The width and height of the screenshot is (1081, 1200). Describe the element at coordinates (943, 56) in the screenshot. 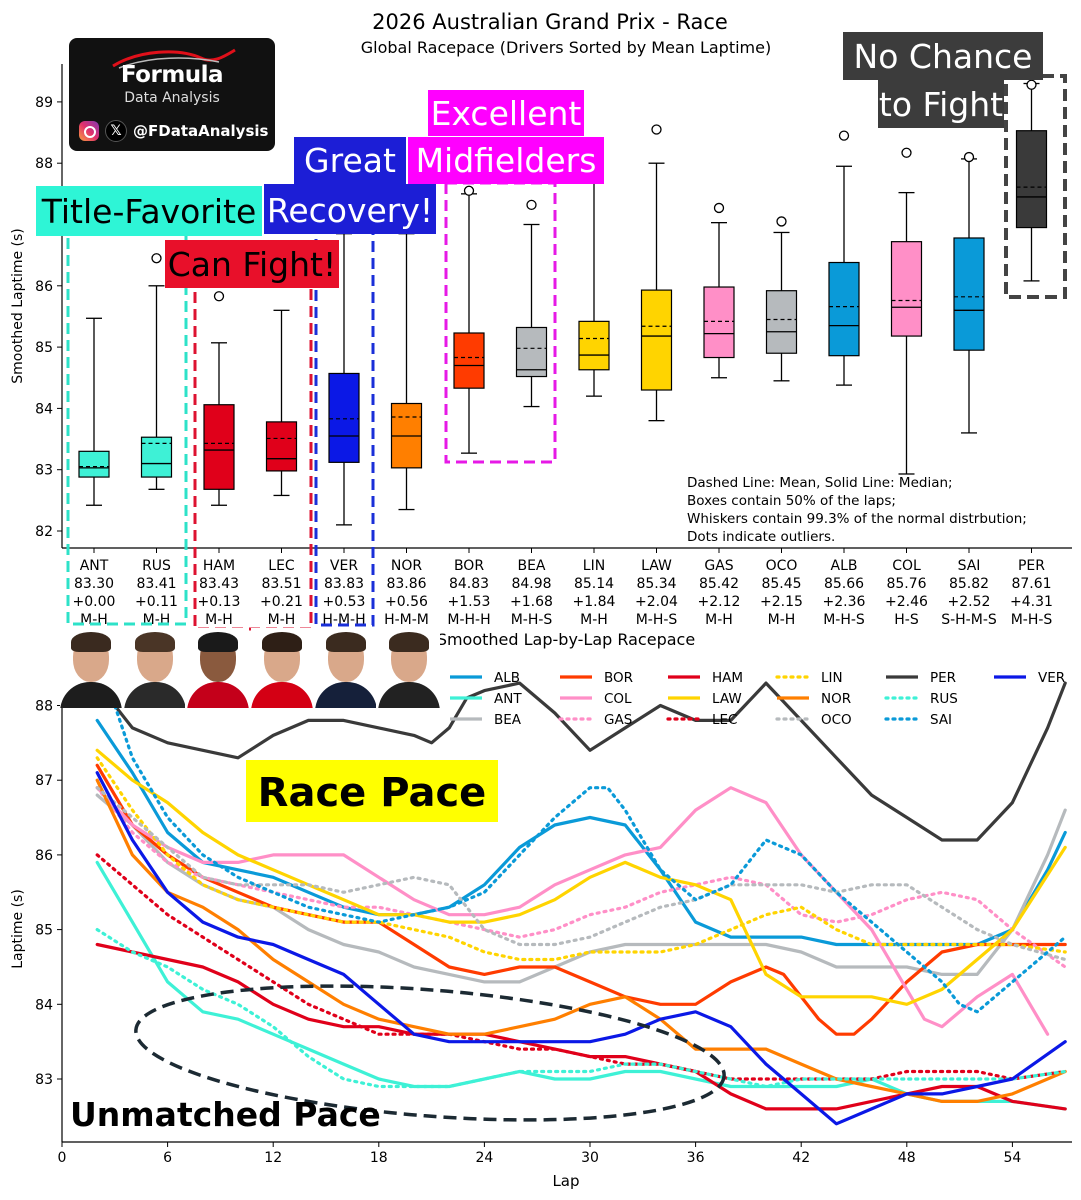

I see `no-chance-label-1: No Chance` at that location.